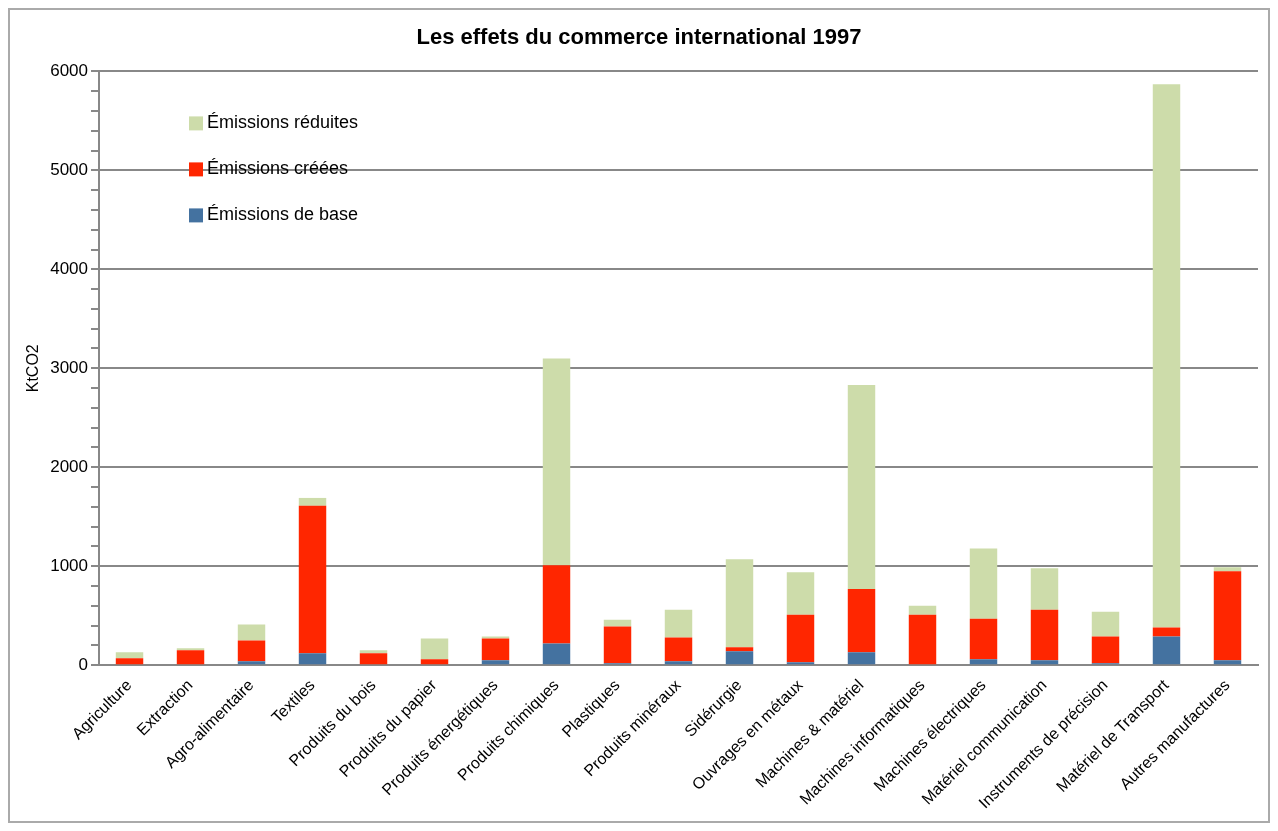 This screenshot has width=1278, height=831. Describe the element at coordinates (33, 368) in the screenshot. I see `y-axis-title: KtCO2` at that location.